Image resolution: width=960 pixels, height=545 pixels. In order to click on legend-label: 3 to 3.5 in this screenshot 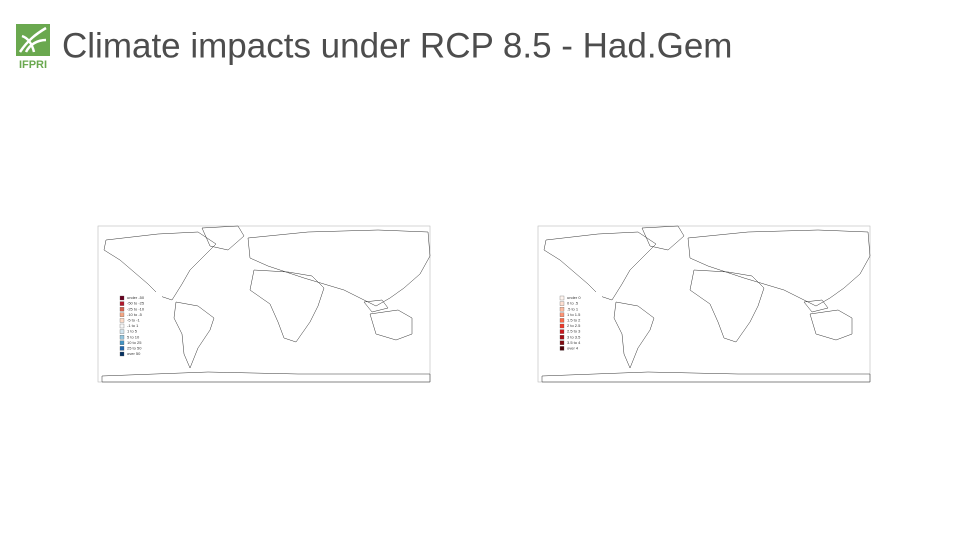, I will do `click(574, 336)`.